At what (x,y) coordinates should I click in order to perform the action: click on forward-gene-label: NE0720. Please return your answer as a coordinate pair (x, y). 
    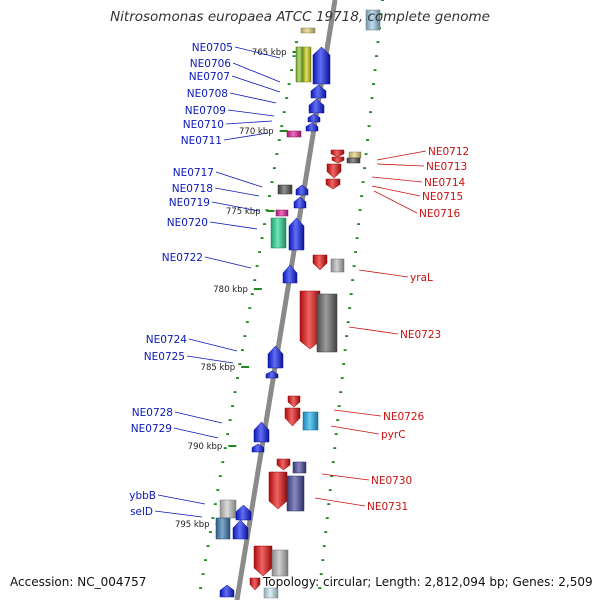
    Looking at the image, I should click on (187, 223).